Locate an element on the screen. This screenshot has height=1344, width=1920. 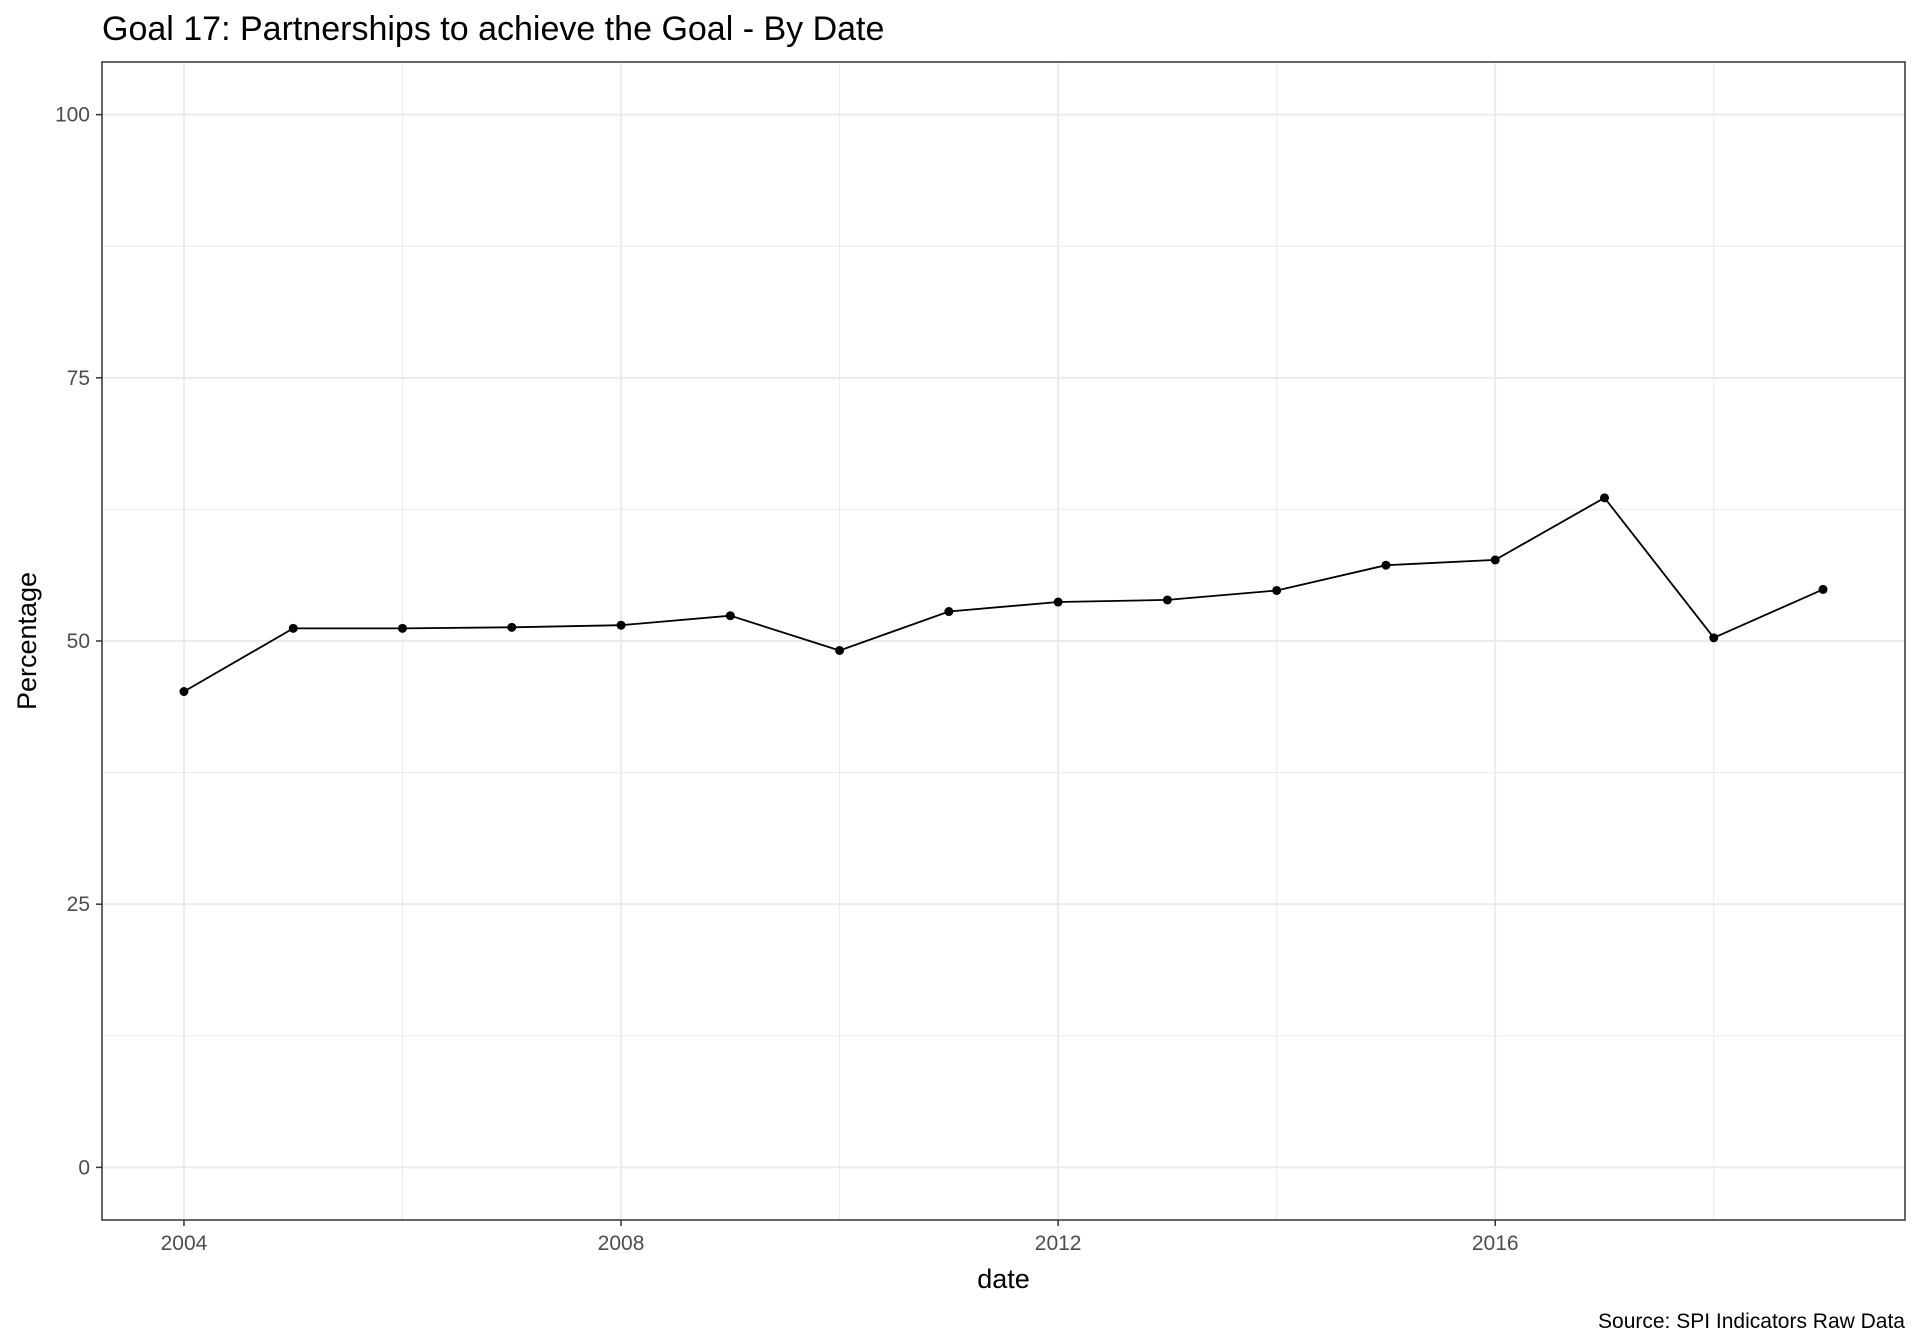
x-tick-label: 2008 is located at coordinates (621, 1243).